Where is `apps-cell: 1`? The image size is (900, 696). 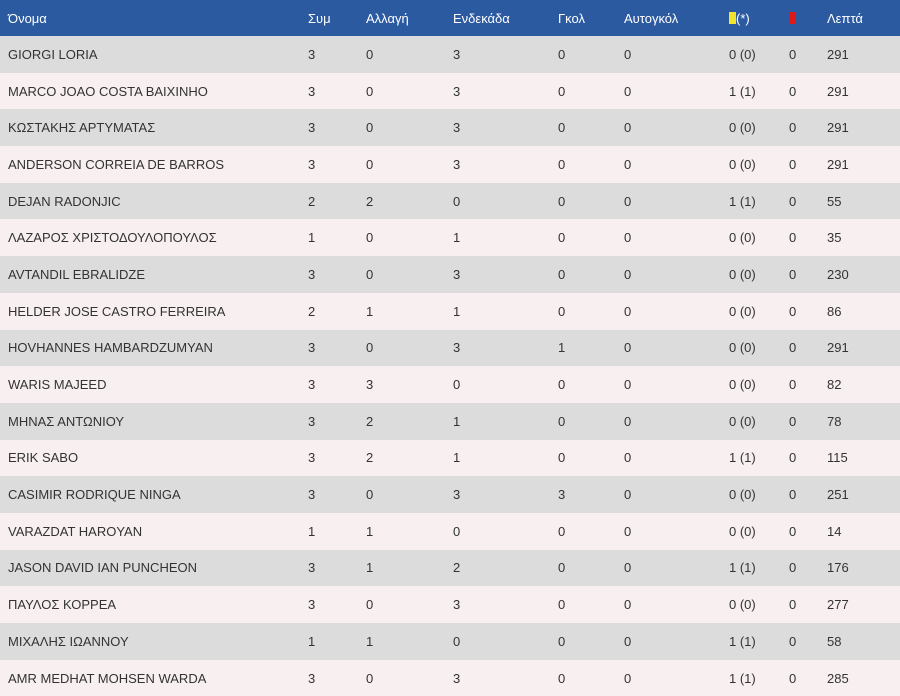 apps-cell: 1 is located at coordinates (312, 531).